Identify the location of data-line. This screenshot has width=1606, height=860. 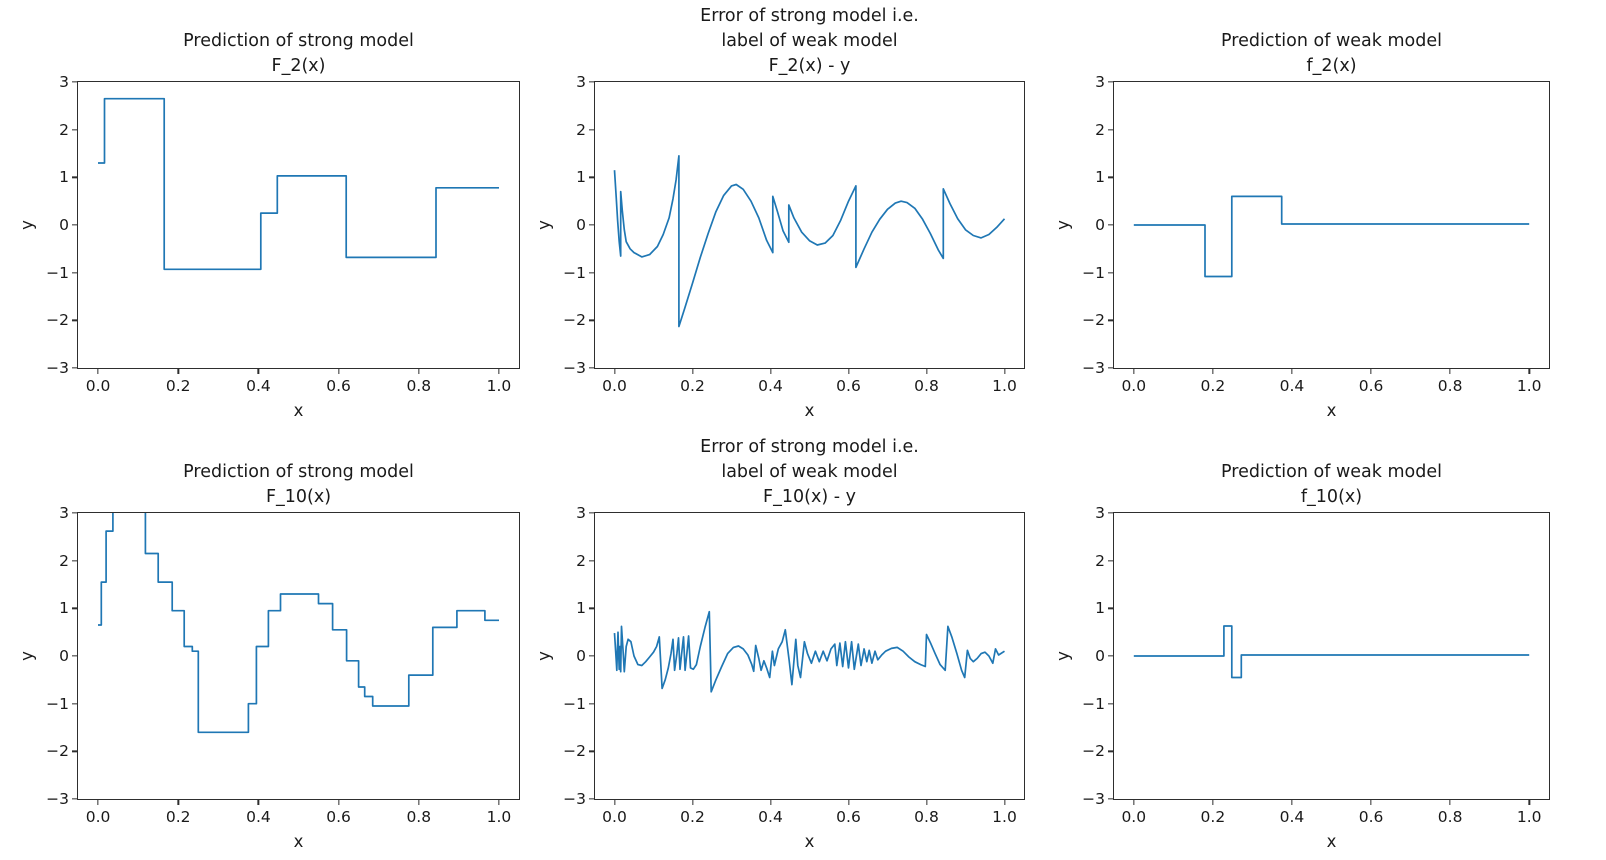
(1331, 236).